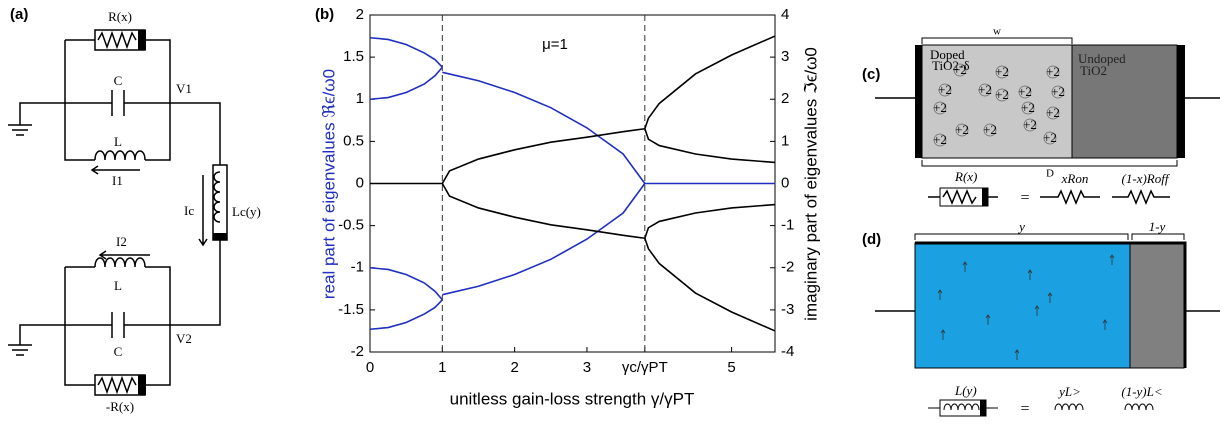 This screenshot has width=1224, height=427. What do you see at coordinates (117, 385) in the screenshot?
I see `zigzag` at bounding box center [117, 385].